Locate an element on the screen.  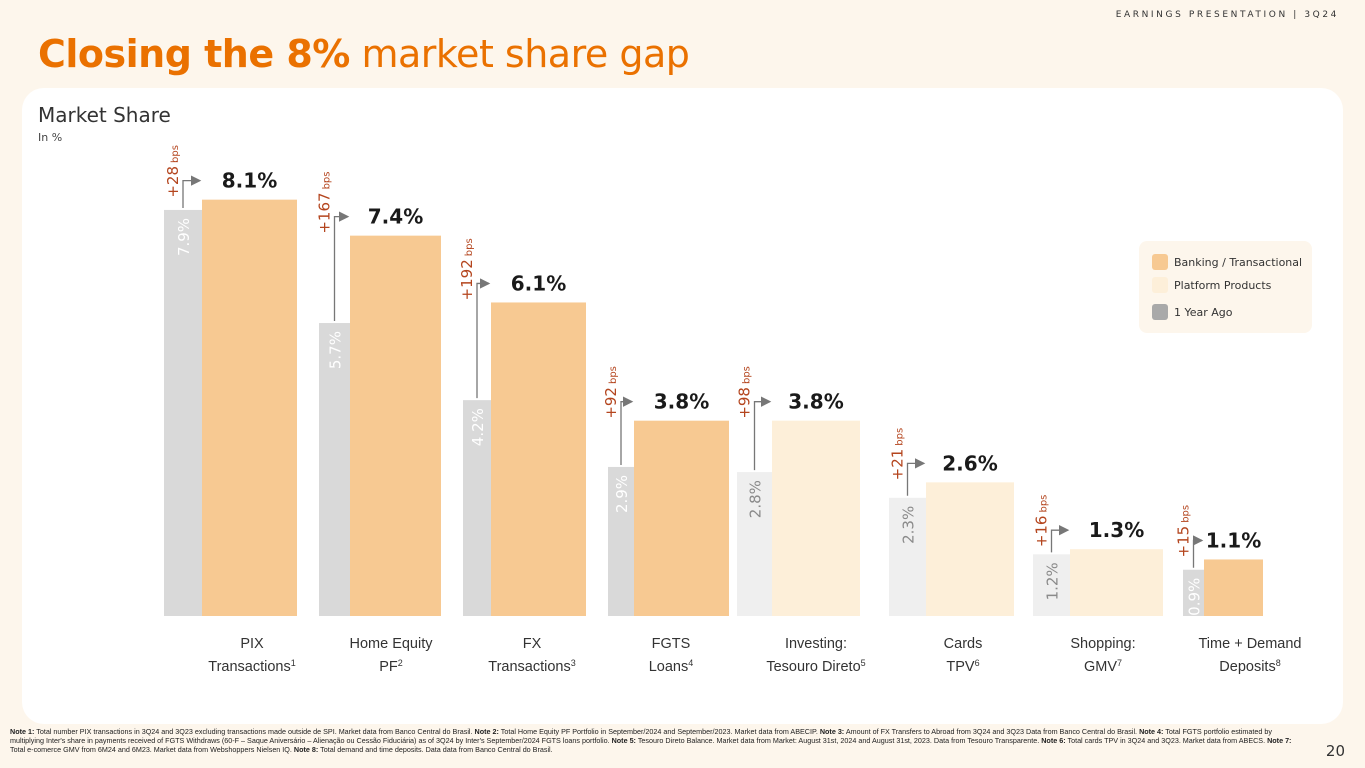
delta-label: +21bps is located at coordinates (898, 454).